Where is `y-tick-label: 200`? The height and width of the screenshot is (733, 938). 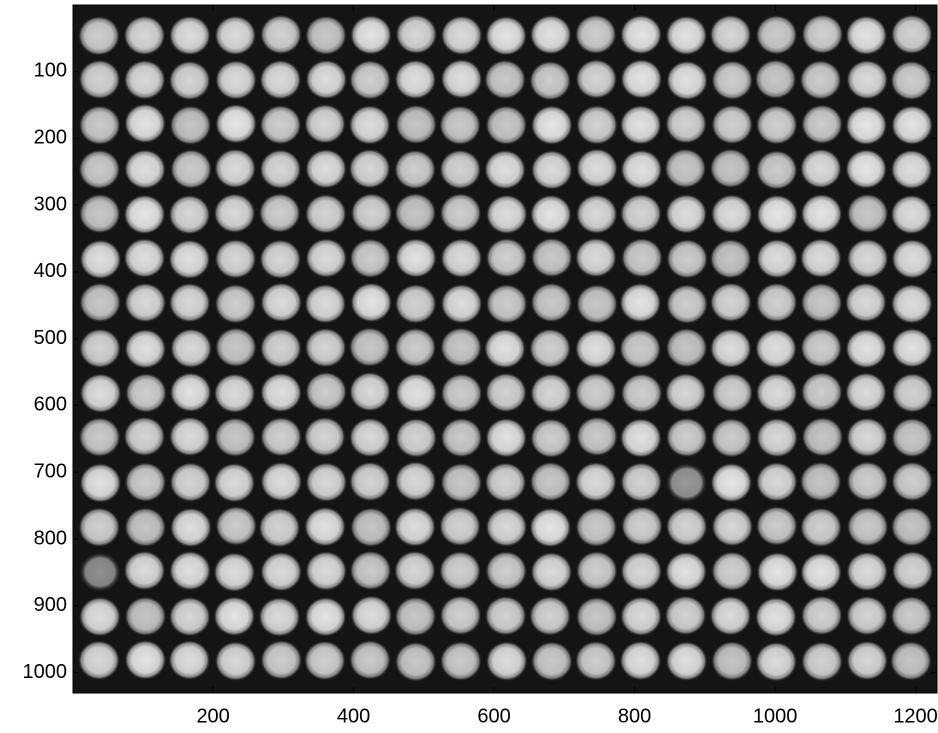 y-tick-label: 200 is located at coordinates (50, 138).